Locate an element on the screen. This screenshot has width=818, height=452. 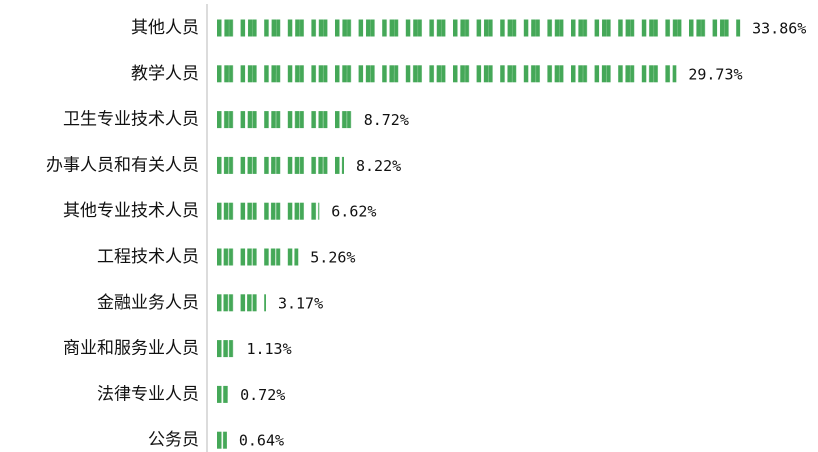
value-label: 0.72% is located at coordinates (262, 395).